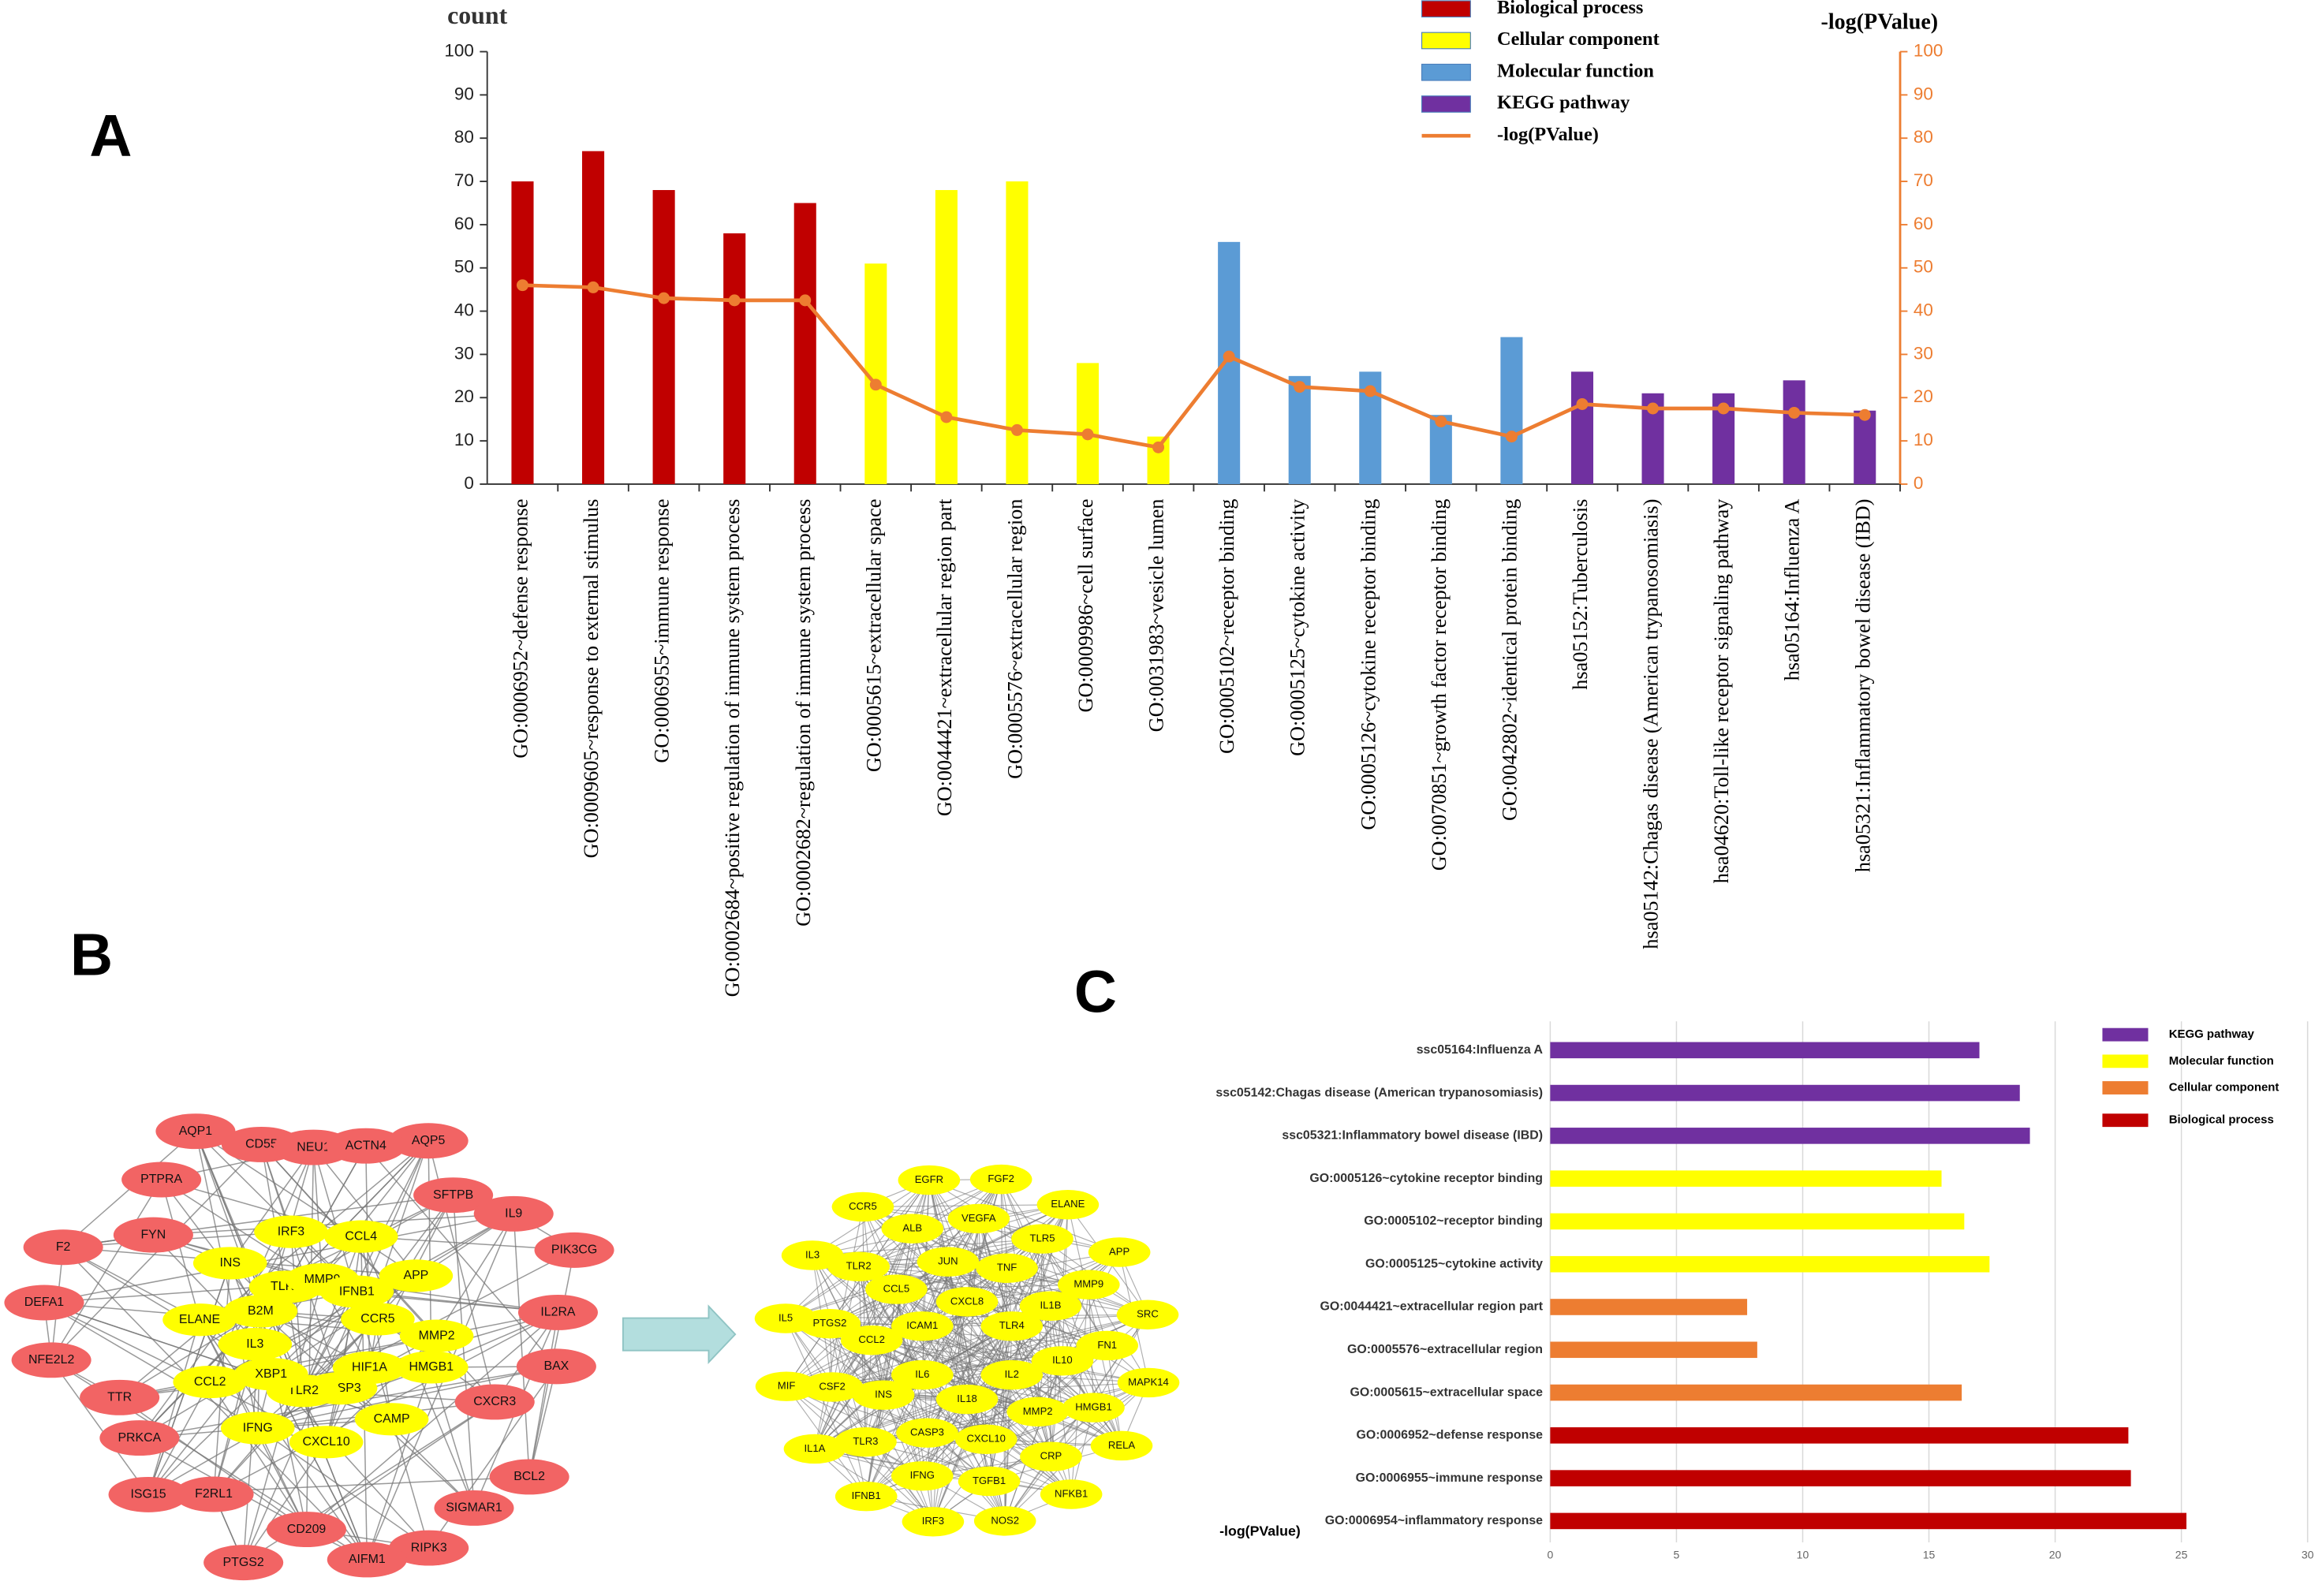  I want to click on y2-tick-label: 80, so click(1923, 137).